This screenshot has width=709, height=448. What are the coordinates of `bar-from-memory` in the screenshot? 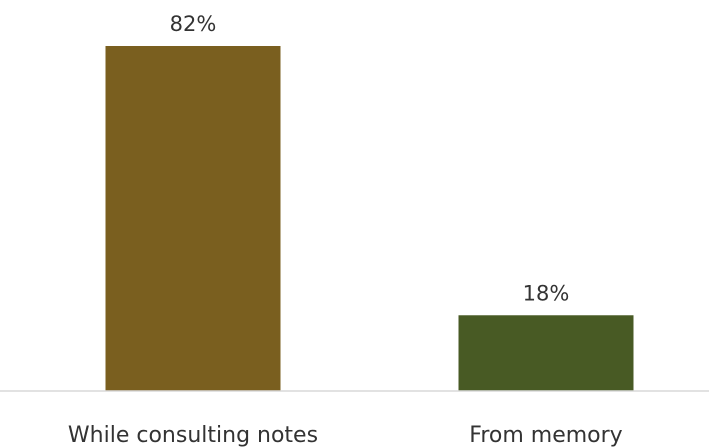 It's located at (546, 353).